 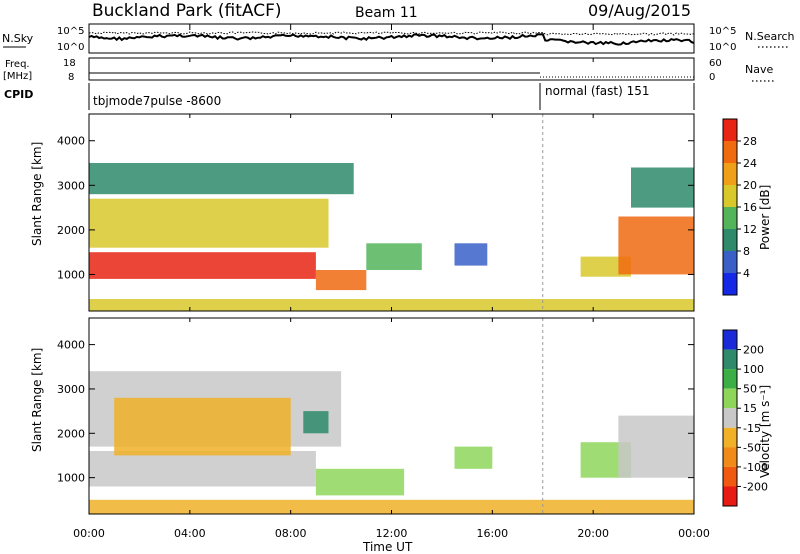 I want to click on freq-unit-label: [MHz], so click(x=17, y=76).